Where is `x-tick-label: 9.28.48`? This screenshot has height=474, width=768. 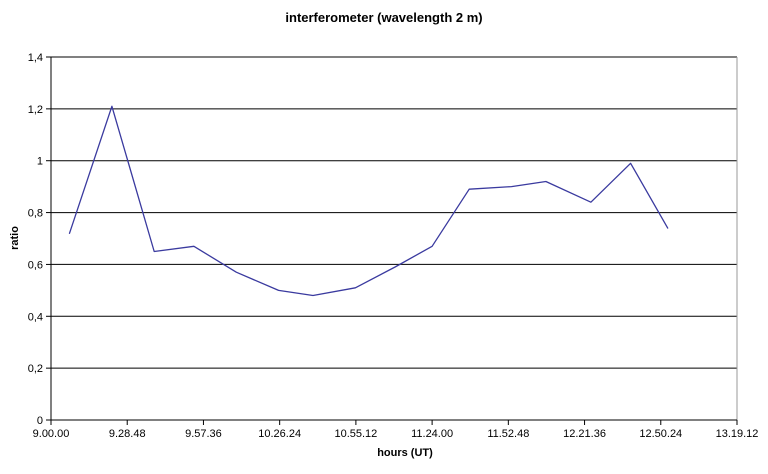 x-tick-label: 9.28.48 is located at coordinates (127, 434).